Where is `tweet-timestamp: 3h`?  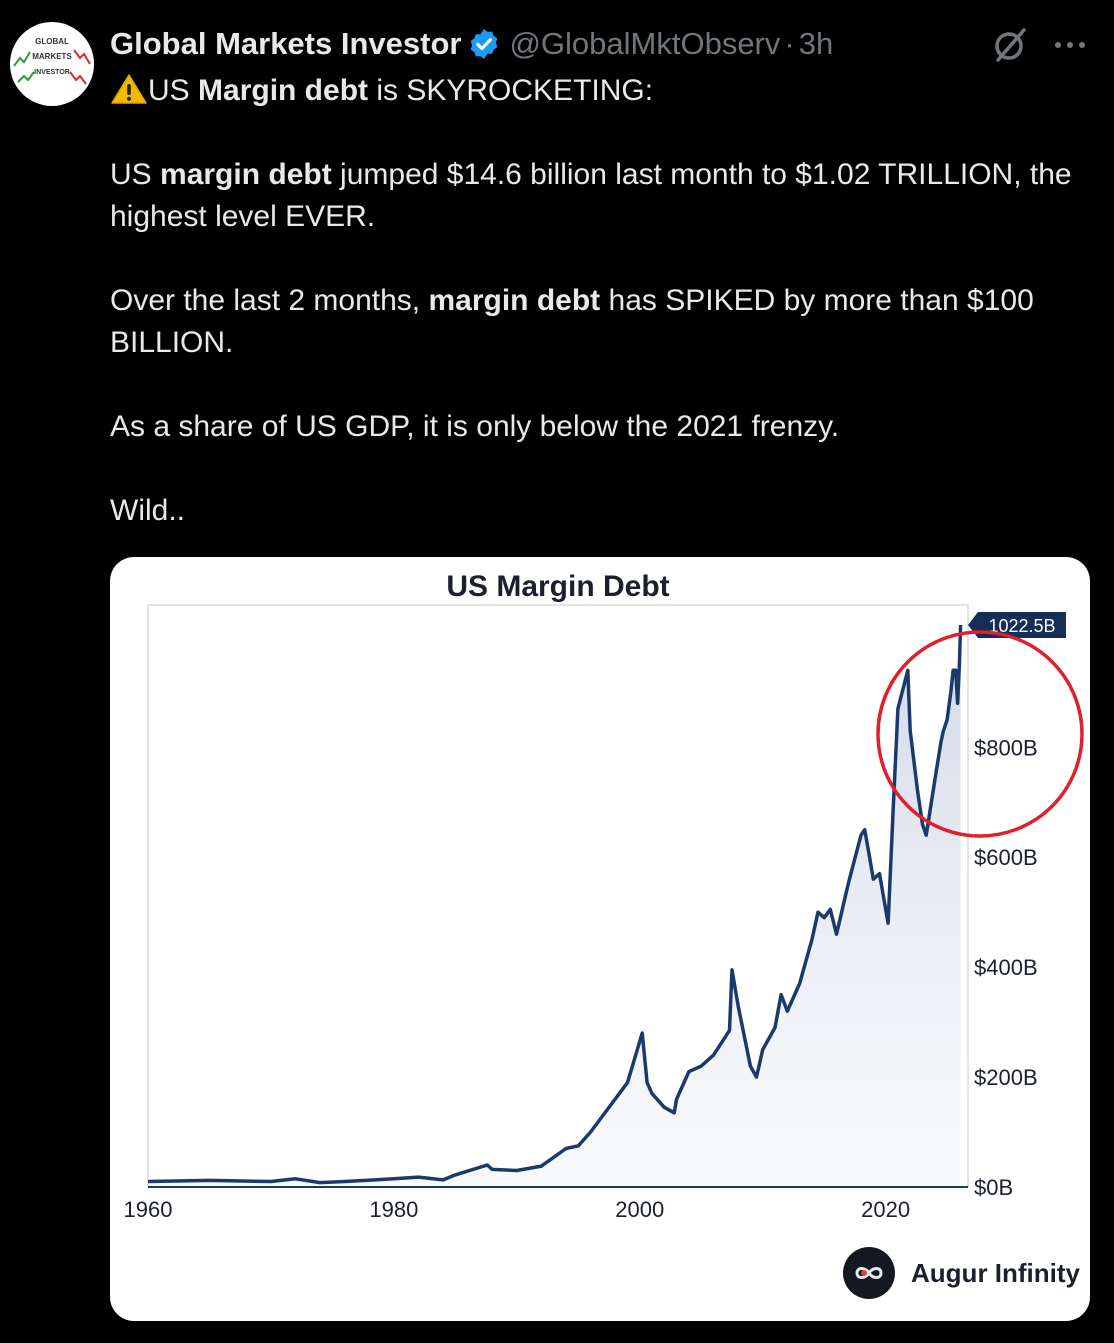
tweet-timestamp: 3h is located at coordinates (816, 43).